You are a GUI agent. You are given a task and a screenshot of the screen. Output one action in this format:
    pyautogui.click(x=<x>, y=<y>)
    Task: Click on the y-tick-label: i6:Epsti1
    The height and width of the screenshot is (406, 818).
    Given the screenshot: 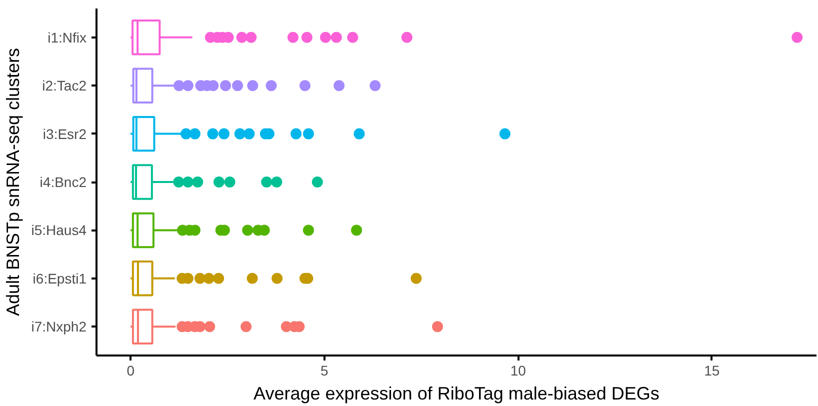 What is the action you would take?
    pyautogui.click(x=59, y=278)
    